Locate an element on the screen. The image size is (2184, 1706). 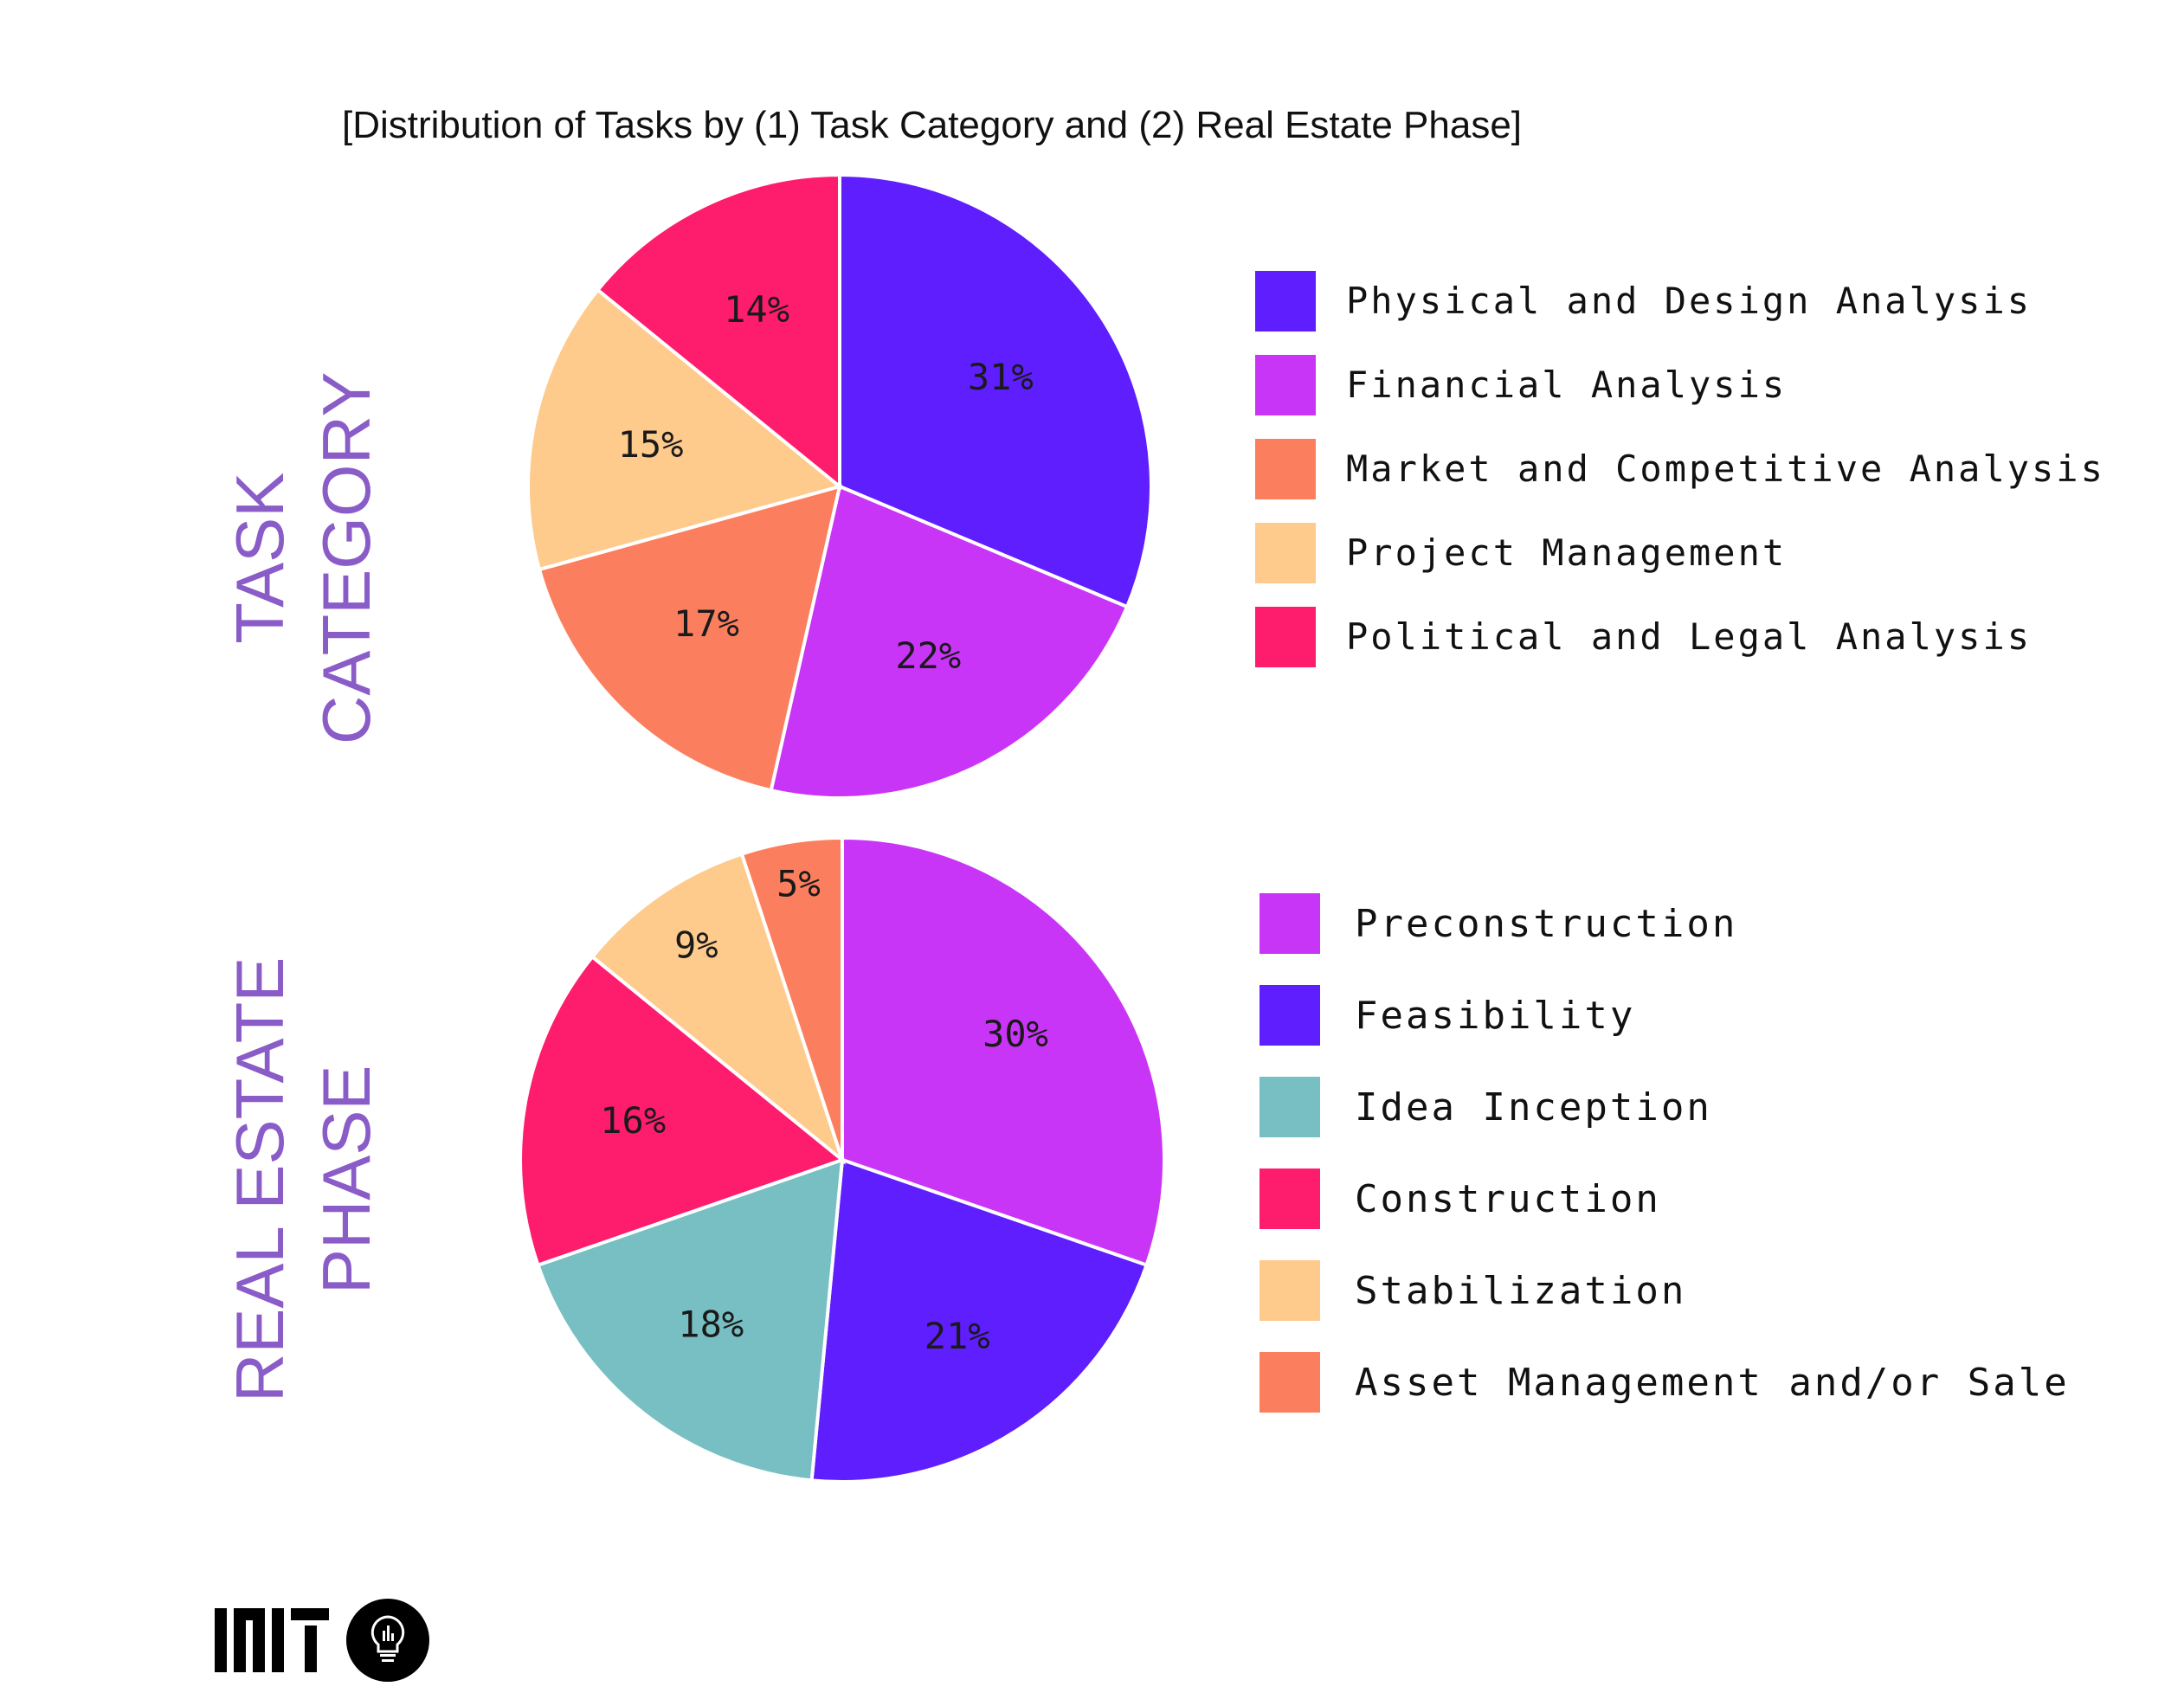
legend-label: Construction is located at coordinates (1508, 1199).